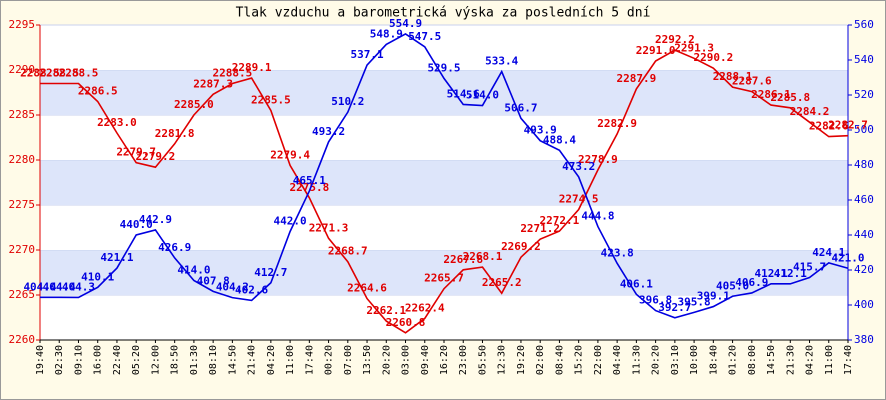 This screenshot has width=886, height=400. Describe the element at coordinates (22, 69) in the screenshot. I see `y-tick-label: 2290` at that location.